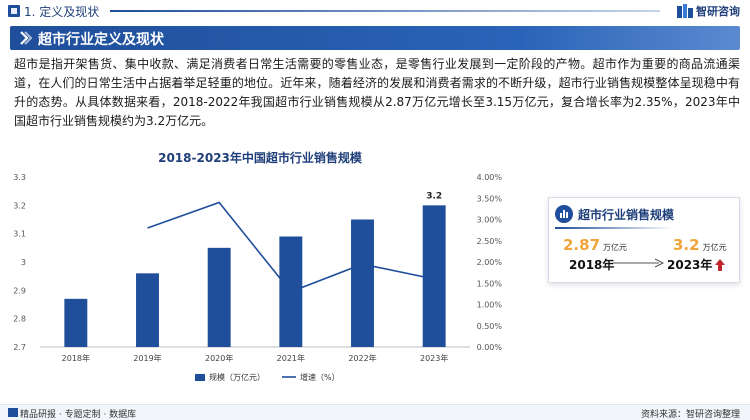 The width and height of the screenshot is (750, 420). I want to click on legend-bar-label: 规模（万亿元）, so click(237, 377).